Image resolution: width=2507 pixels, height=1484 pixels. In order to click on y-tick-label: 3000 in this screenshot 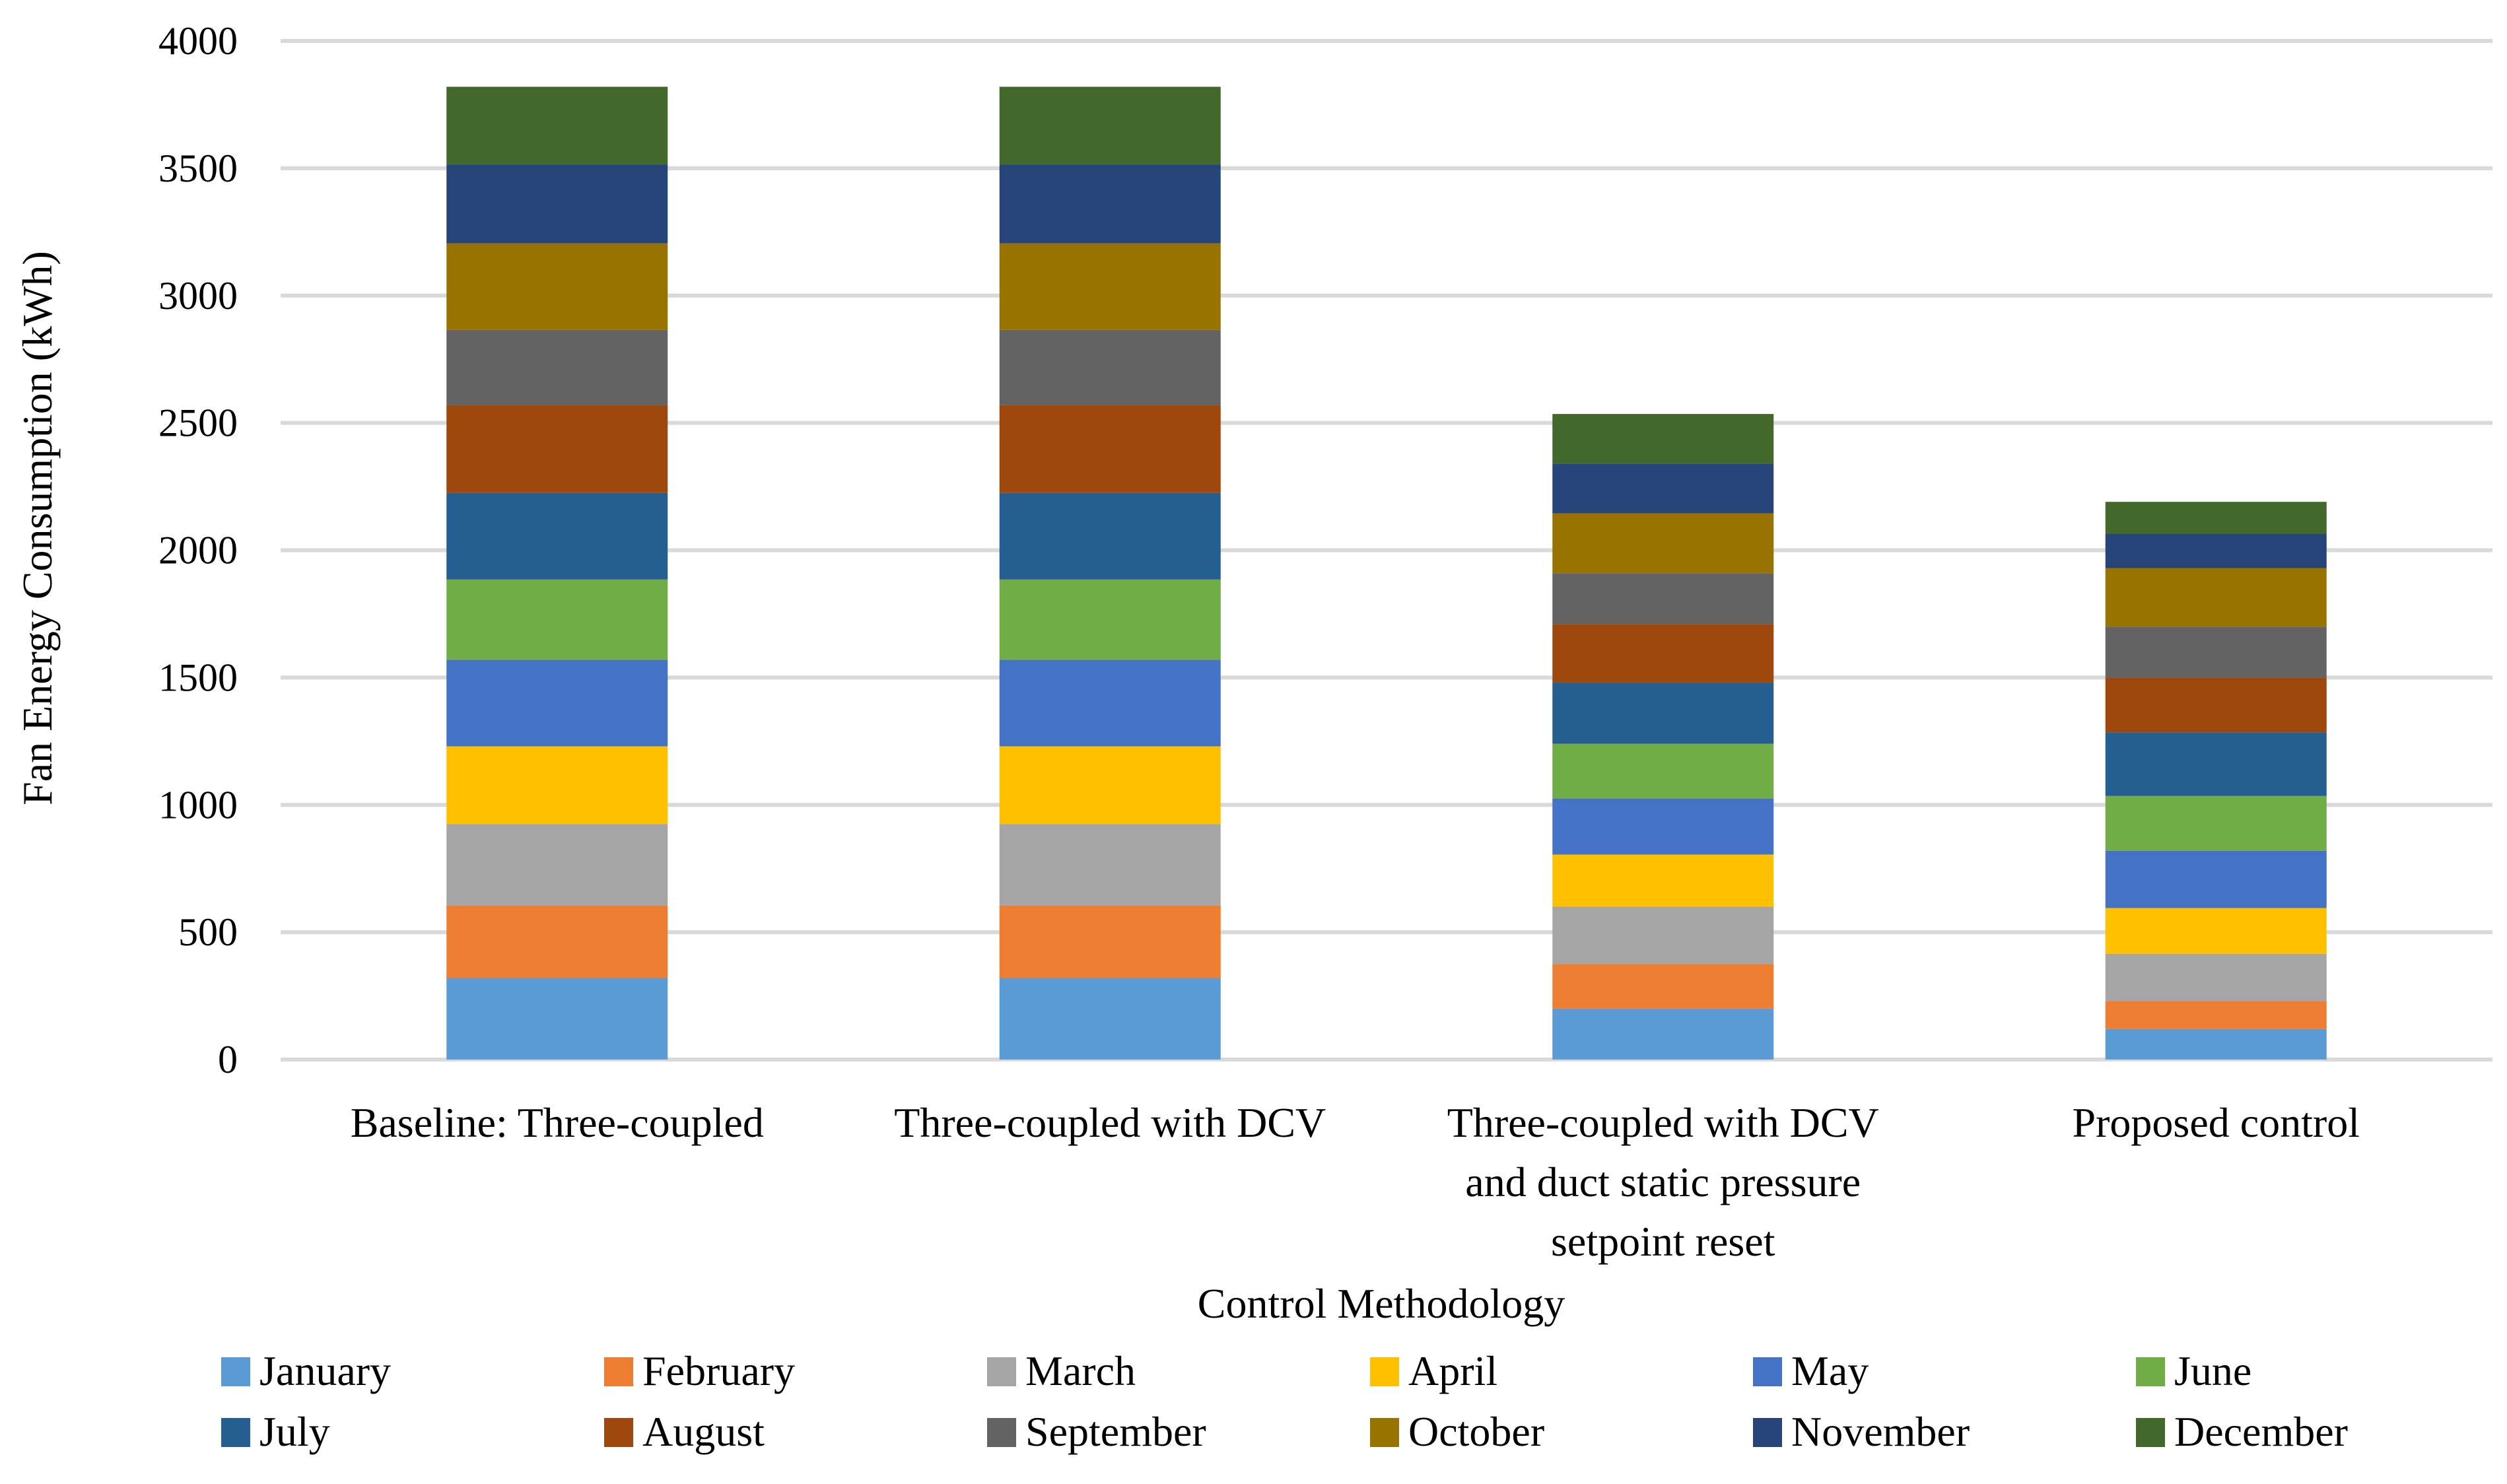, I will do `click(198, 296)`.